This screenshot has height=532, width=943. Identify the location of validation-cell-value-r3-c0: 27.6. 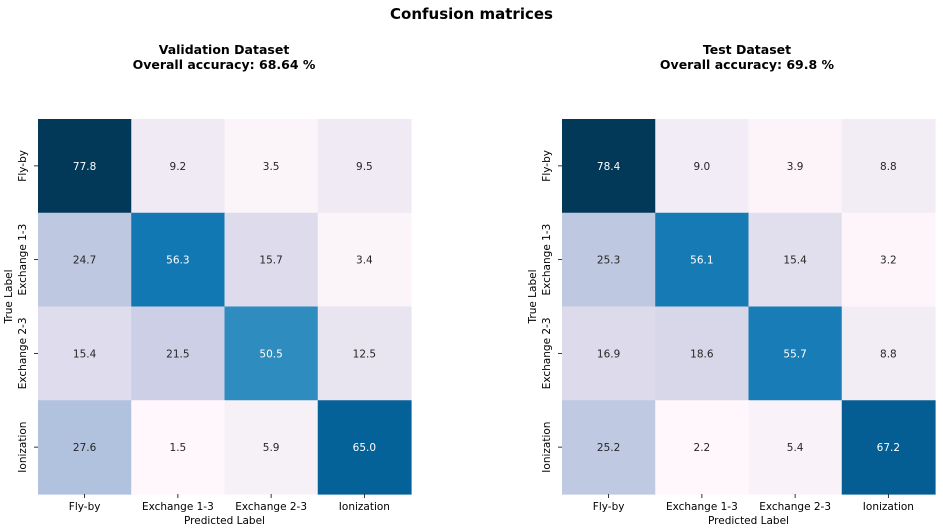
(85, 448).